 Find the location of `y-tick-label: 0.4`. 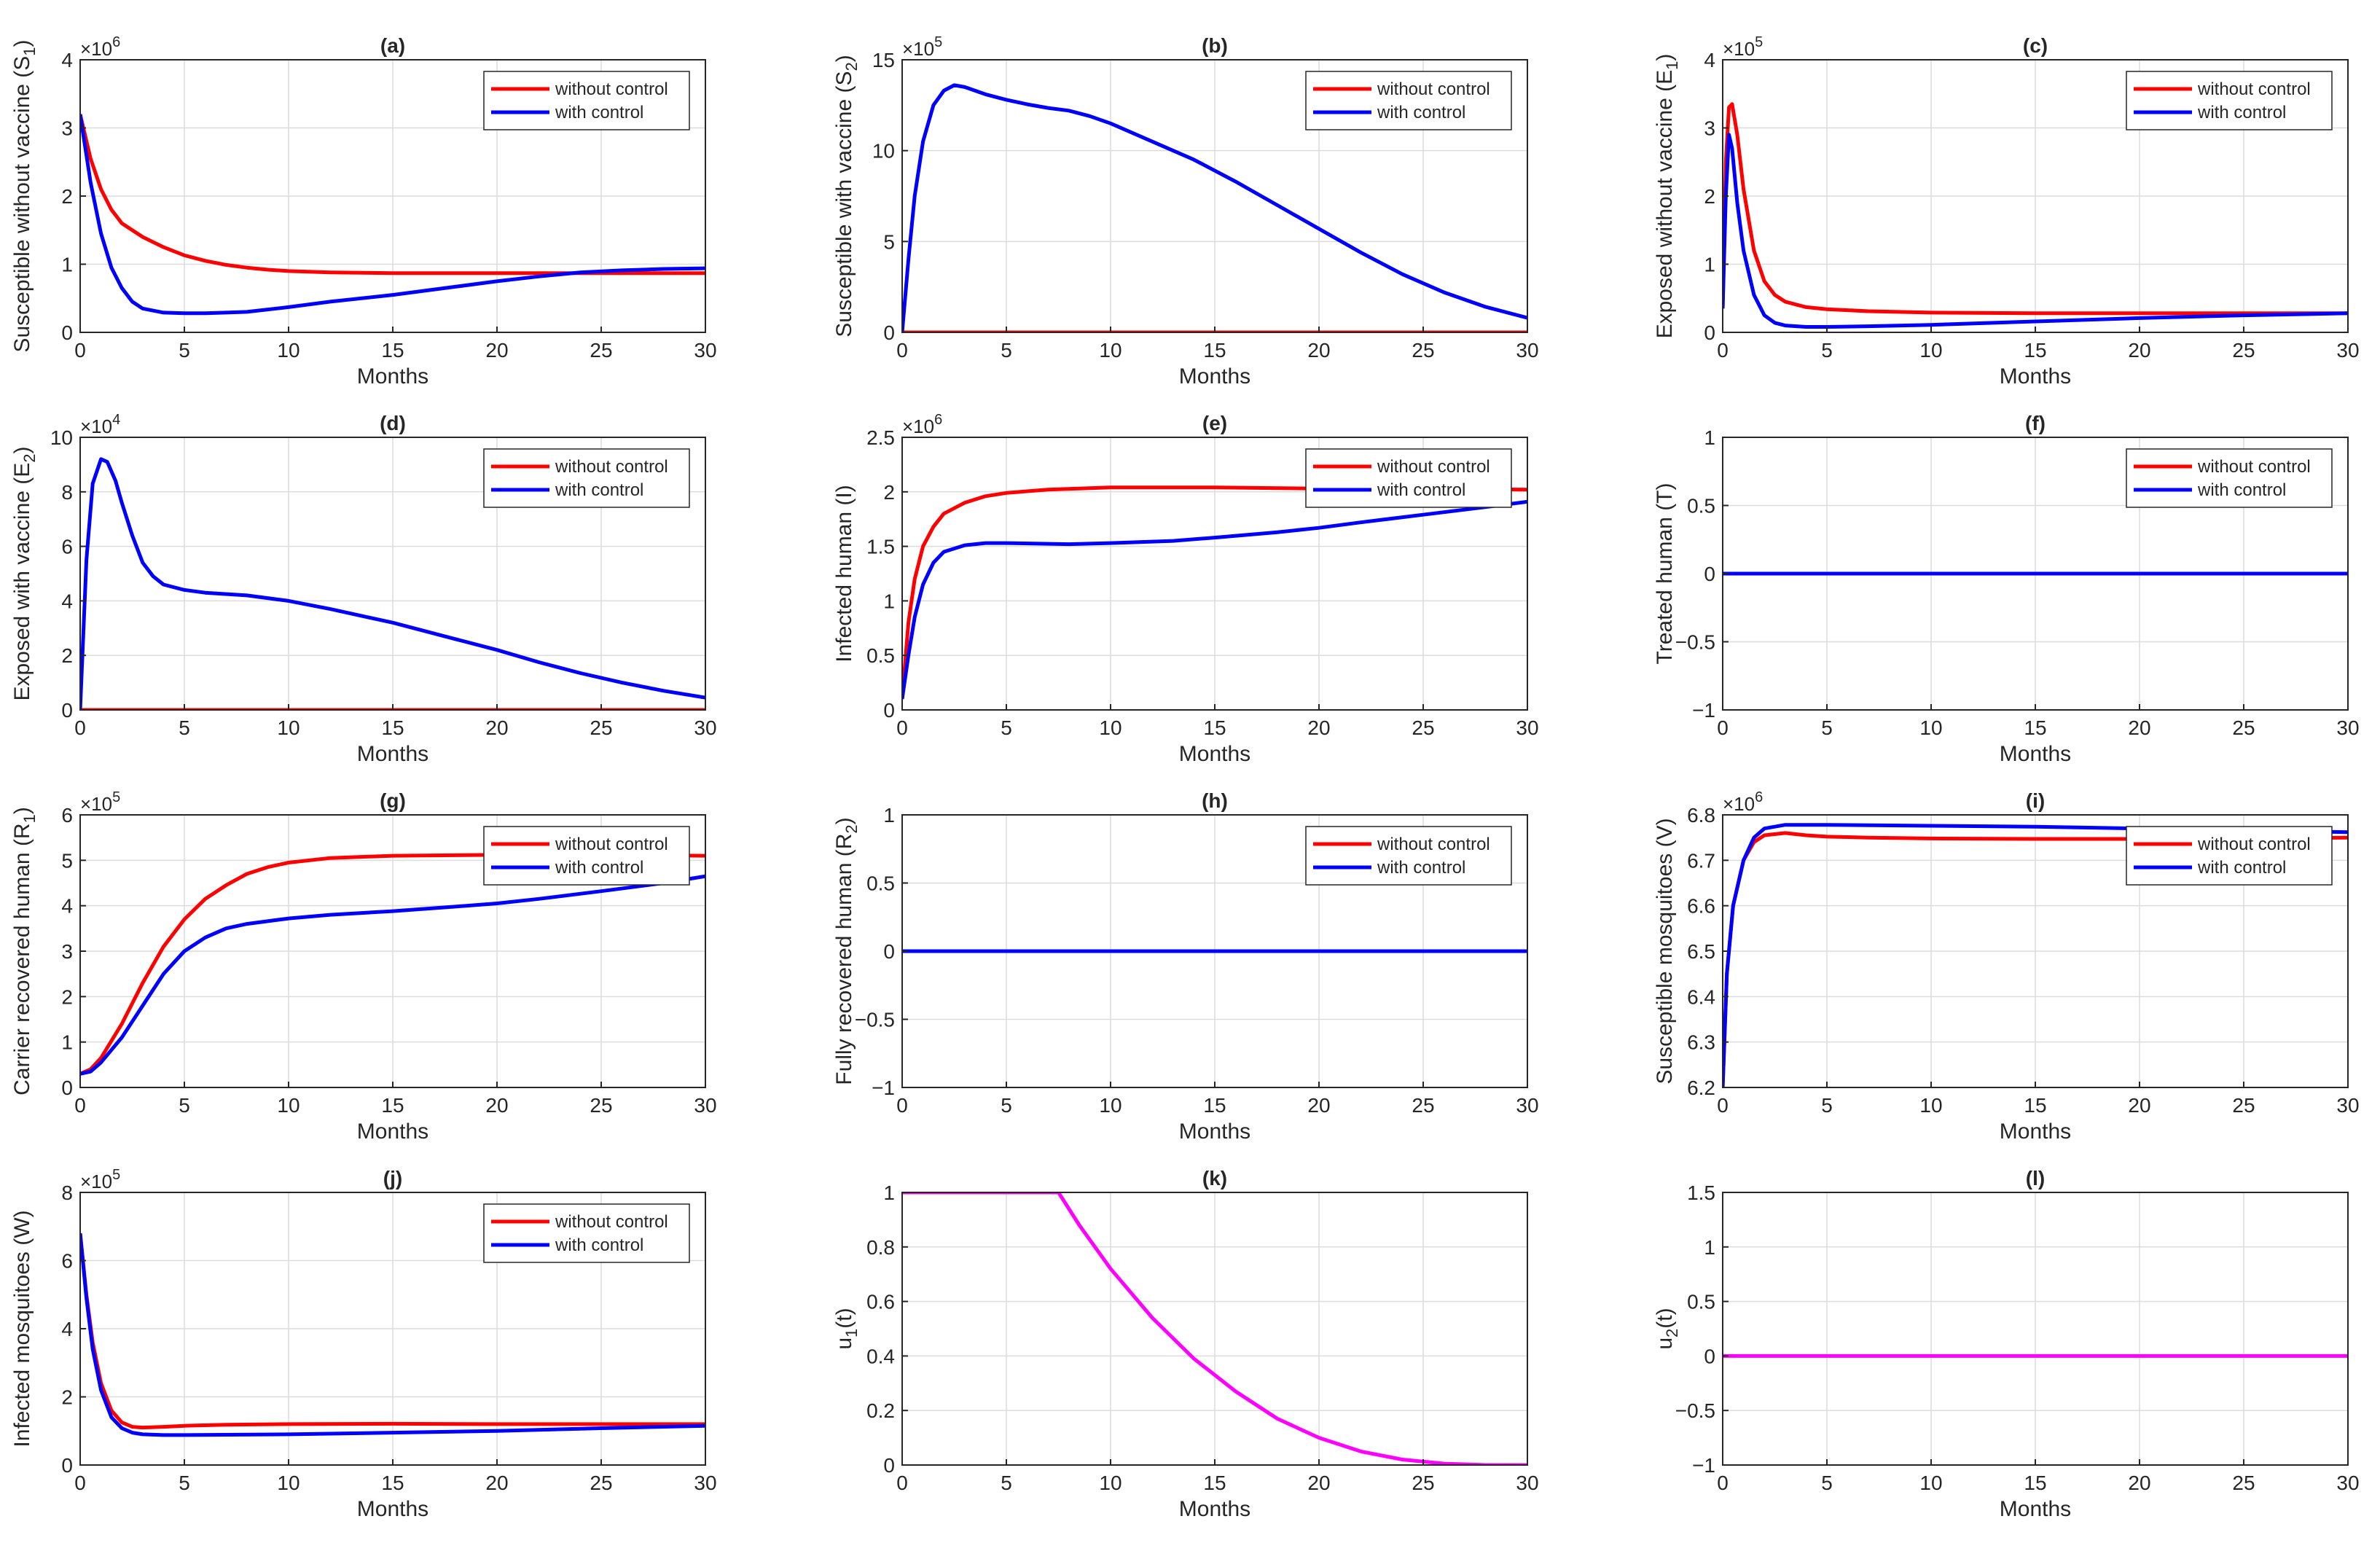

y-tick-label: 0.4 is located at coordinates (880, 1356).